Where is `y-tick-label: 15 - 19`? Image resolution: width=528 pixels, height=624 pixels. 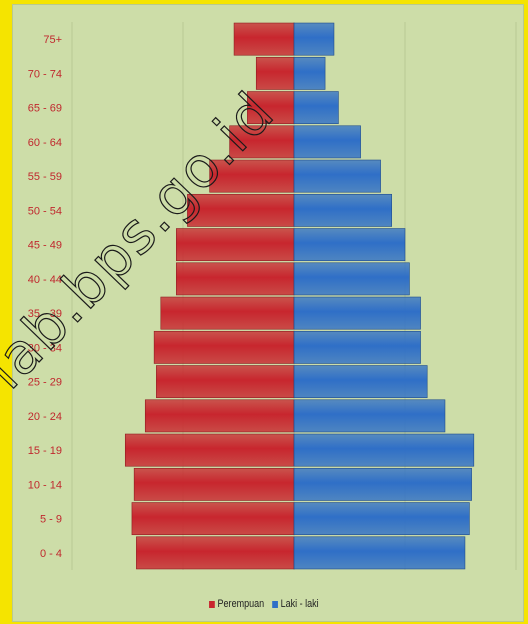
y-tick-label: 15 - 19 is located at coordinates (45, 451).